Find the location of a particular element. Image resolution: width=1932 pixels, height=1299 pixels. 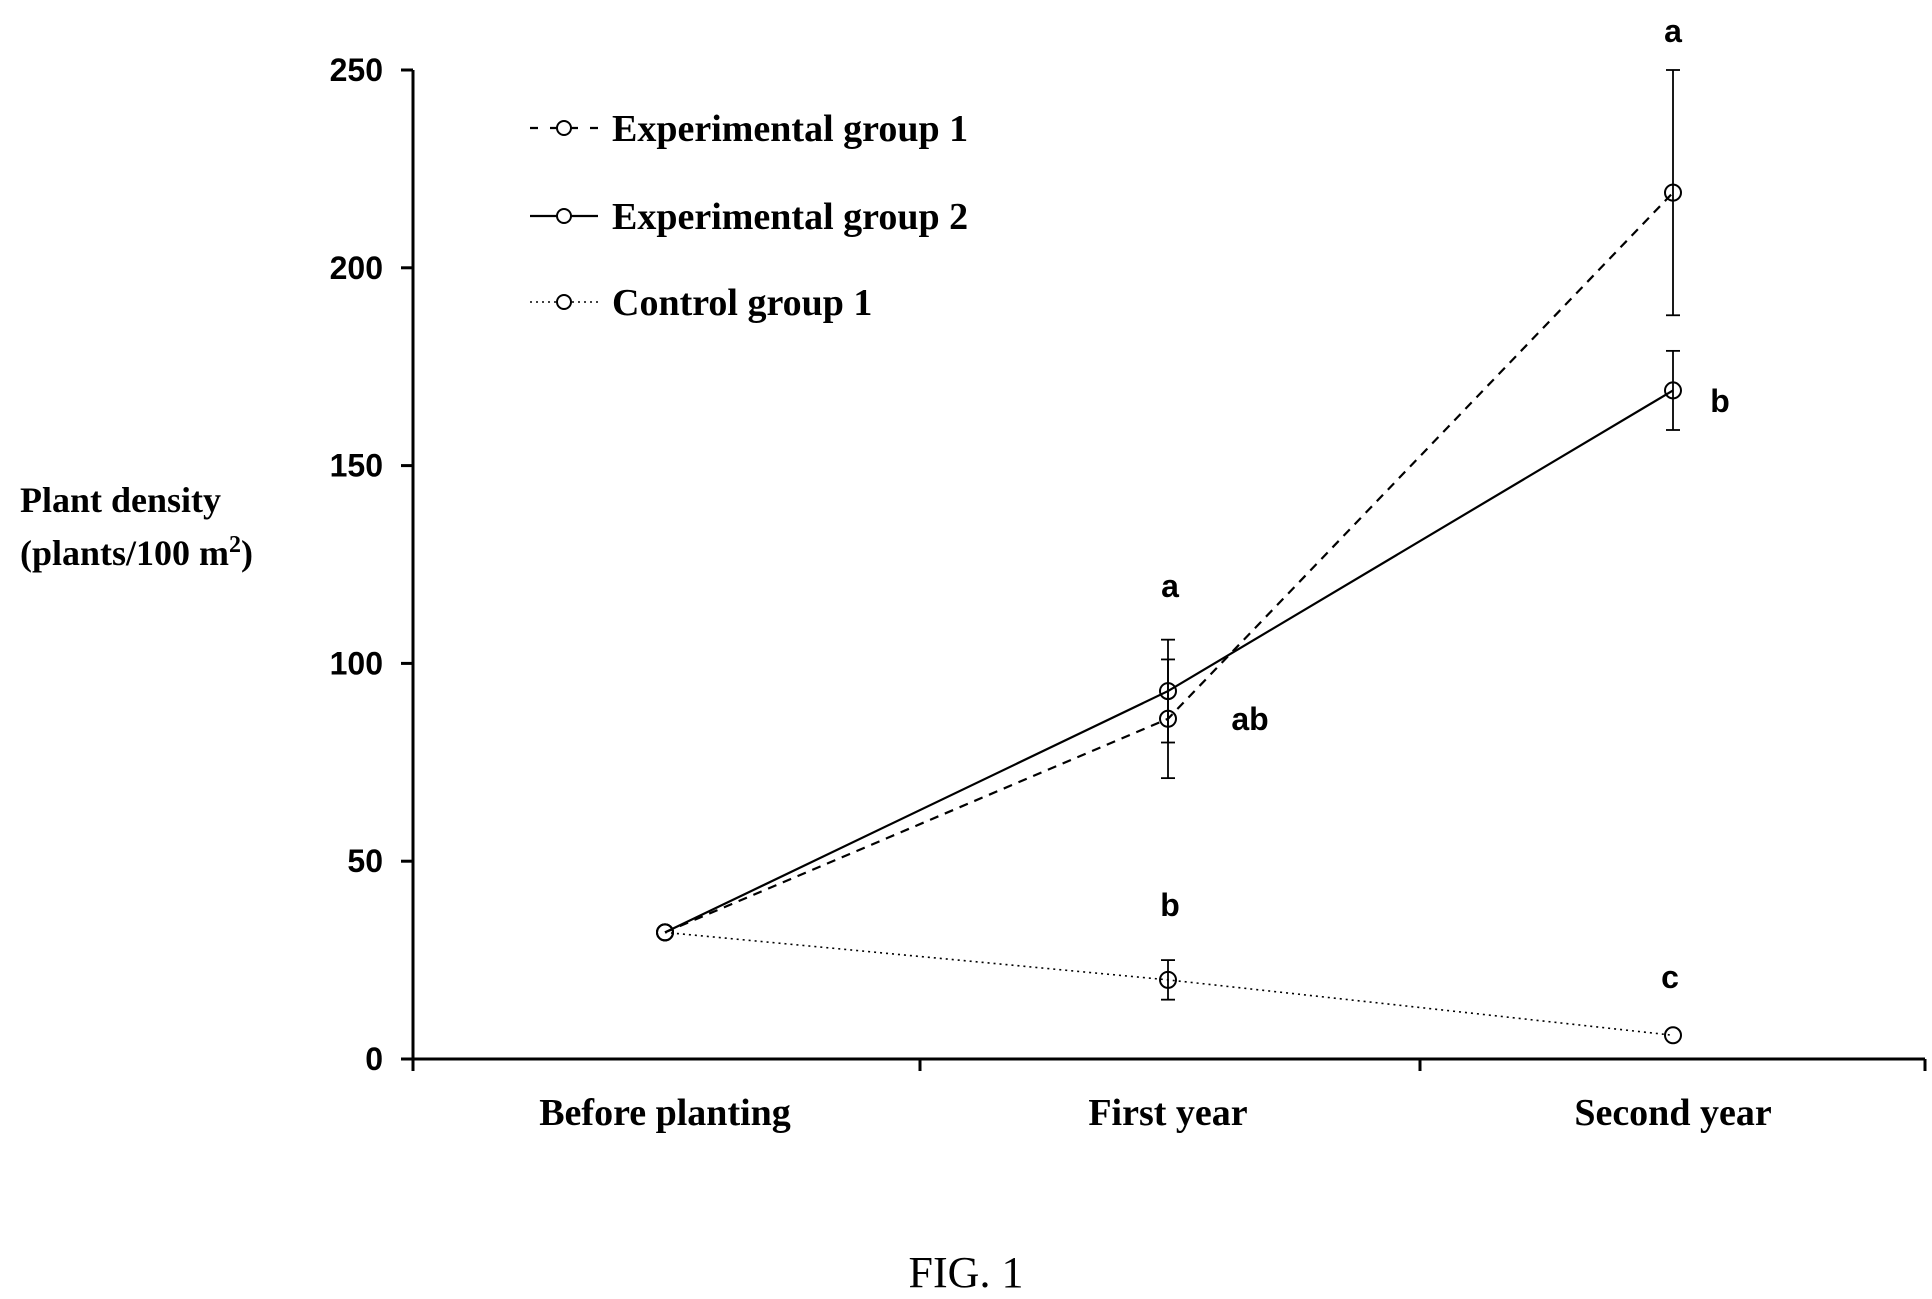

y-axis-label-line1: Plant density is located at coordinates (120, 500).